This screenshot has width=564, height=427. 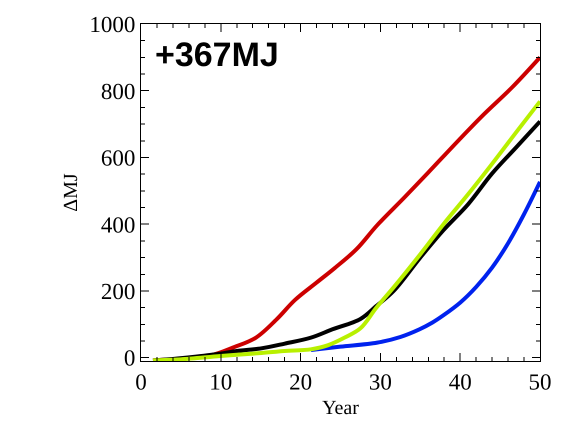 What do you see at coordinates (118, 158) in the screenshot?
I see `y-tick-label: 600` at bounding box center [118, 158].